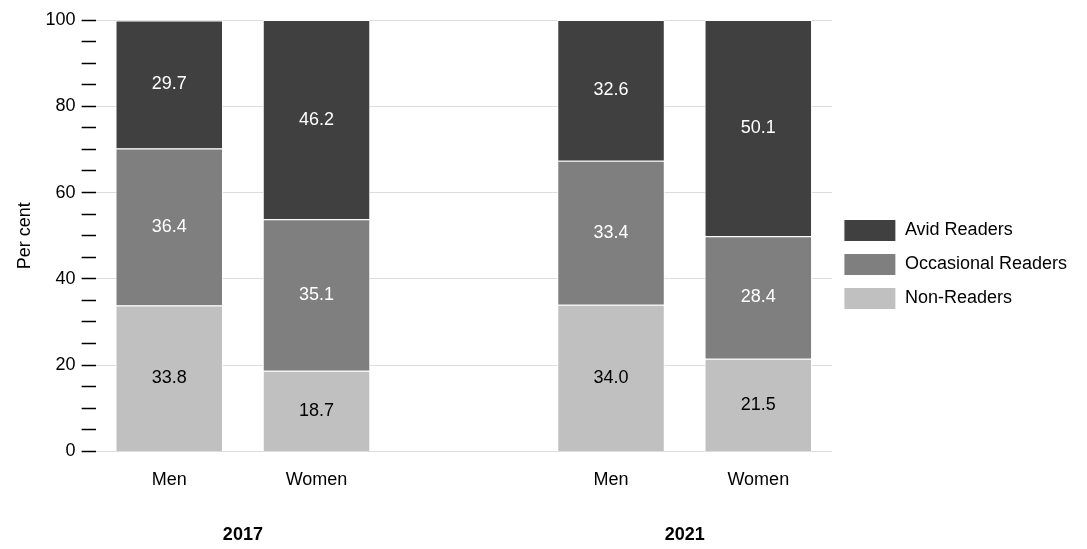 The height and width of the screenshot is (549, 1087). Describe the element at coordinates (684, 533) in the screenshot. I see `text: 2021` at that location.